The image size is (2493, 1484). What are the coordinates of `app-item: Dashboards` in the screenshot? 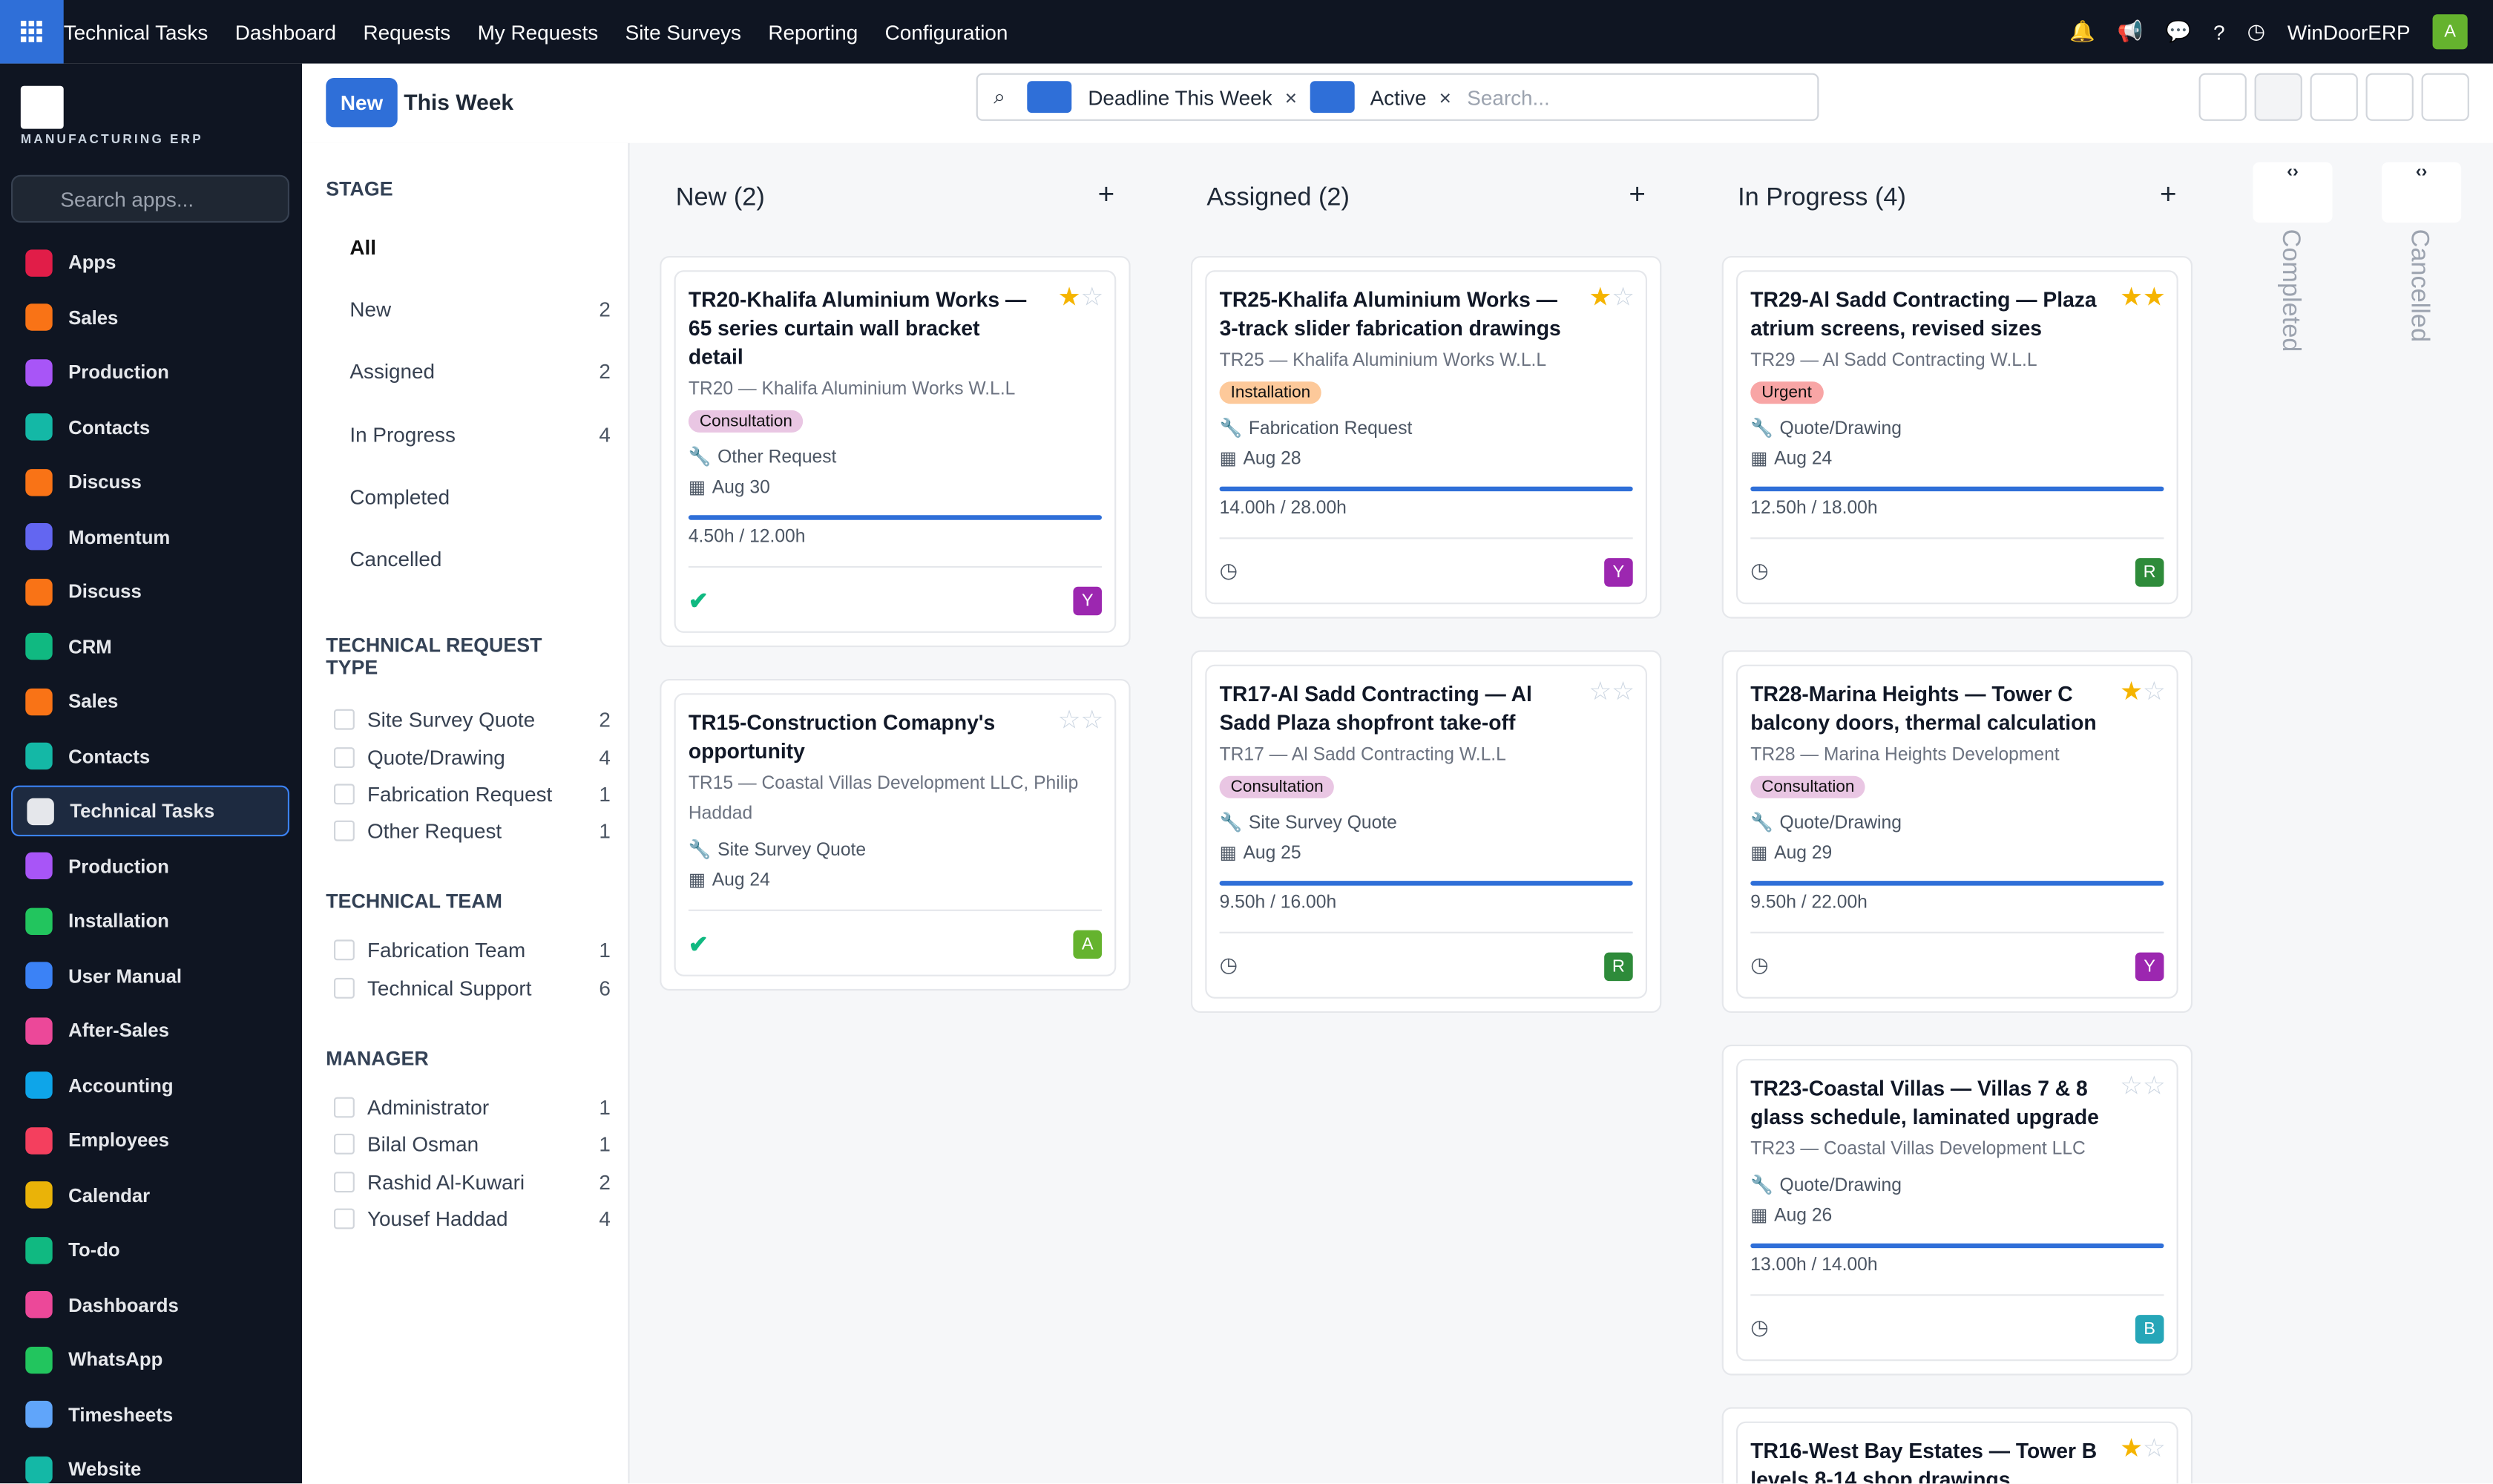 It's located at (150, 1304).